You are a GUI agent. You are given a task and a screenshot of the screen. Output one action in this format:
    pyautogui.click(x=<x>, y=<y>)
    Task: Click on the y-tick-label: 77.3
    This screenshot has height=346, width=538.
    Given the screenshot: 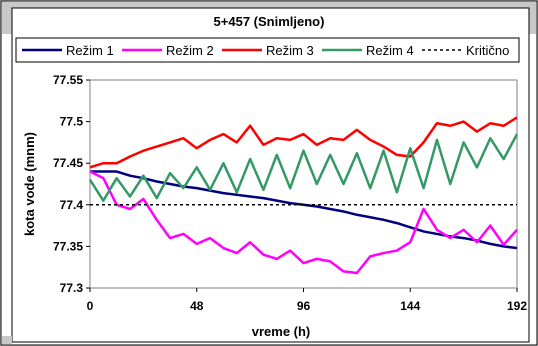 What is the action you would take?
    pyautogui.click(x=72, y=288)
    